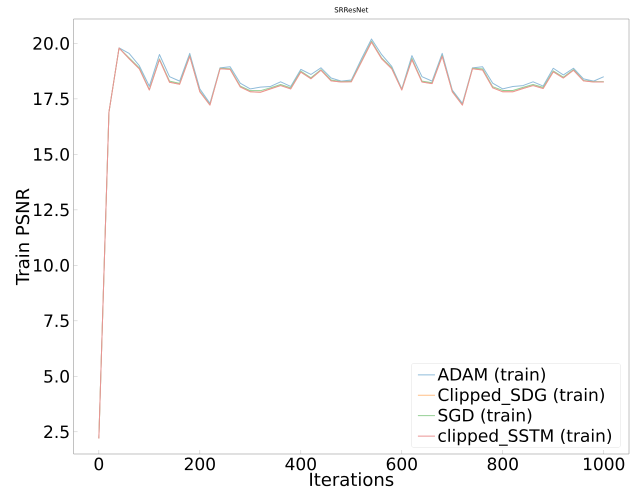  What do you see at coordinates (51, 265) in the screenshot?
I see `y-tick-label: 10.0` at bounding box center [51, 265].